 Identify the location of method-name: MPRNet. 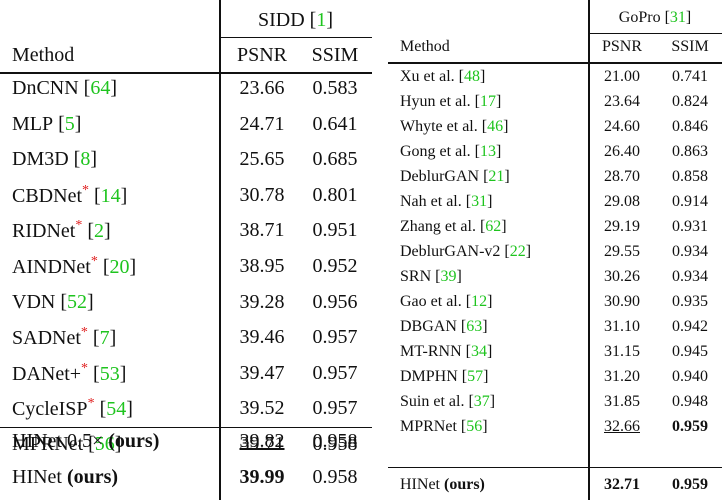
(48, 444).